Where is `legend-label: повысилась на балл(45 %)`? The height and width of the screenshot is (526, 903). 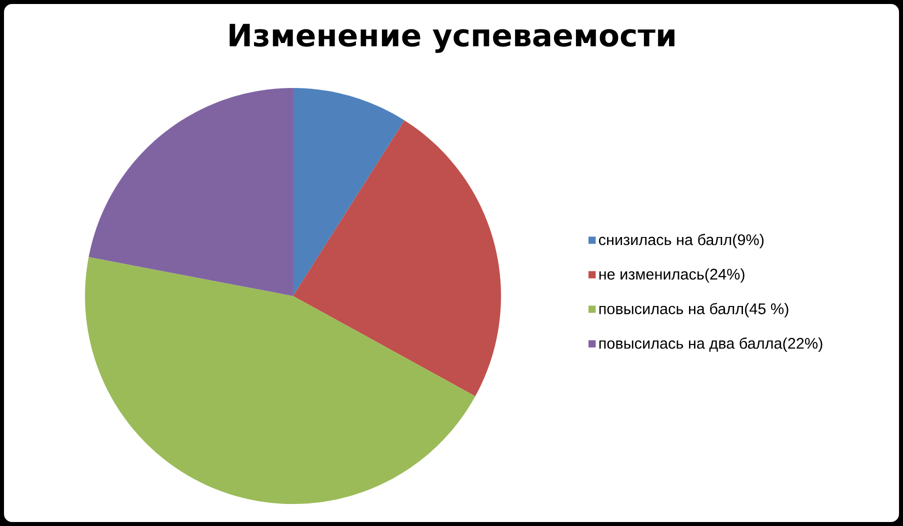
legend-label: повысилась на балл(45 %) is located at coordinates (693, 310).